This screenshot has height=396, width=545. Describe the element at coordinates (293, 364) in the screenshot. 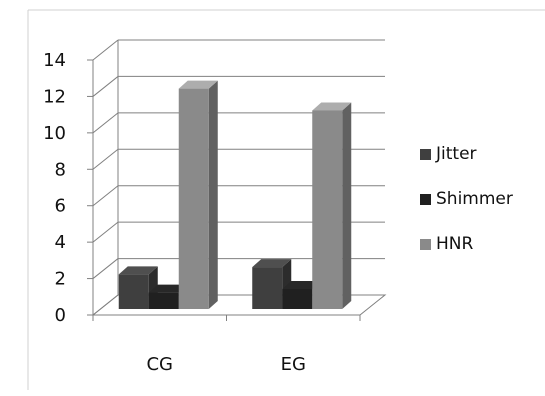

I see `x-category-label: EG` at that location.